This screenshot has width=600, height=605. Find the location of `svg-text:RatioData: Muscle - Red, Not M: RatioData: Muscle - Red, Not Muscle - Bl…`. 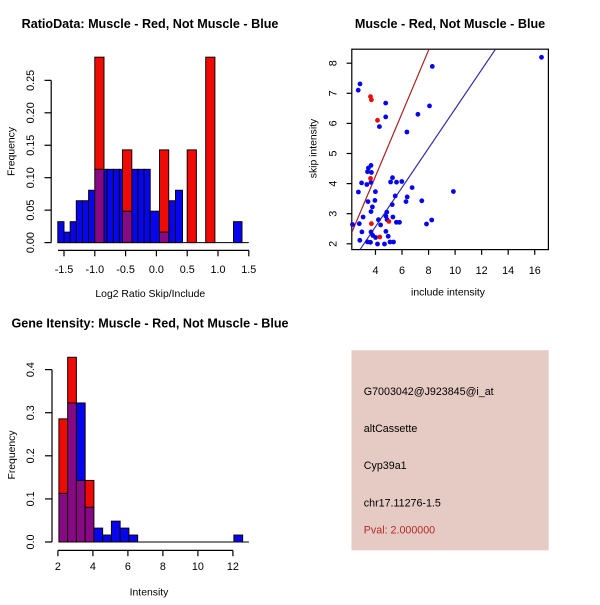

svg-text:RatioData: Muscle - Red, Not M: RatioData: Muscle - Red, Not Muscle - Bl… is located at coordinates (150, 24).